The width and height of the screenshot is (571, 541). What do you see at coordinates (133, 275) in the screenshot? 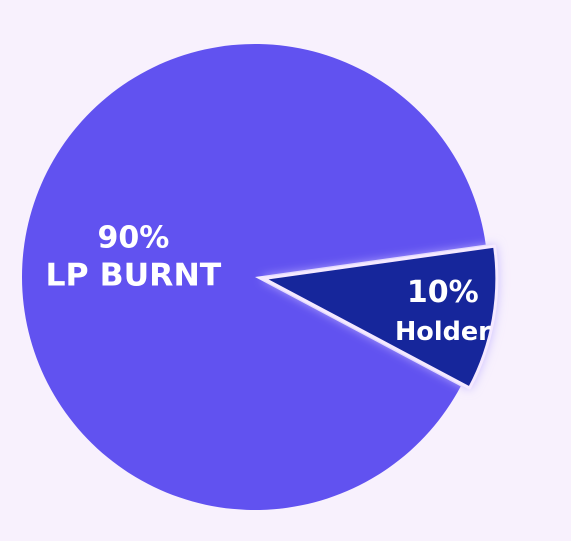
I see `slice-name-label: LP BURNT` at bounding box center [133, 275].